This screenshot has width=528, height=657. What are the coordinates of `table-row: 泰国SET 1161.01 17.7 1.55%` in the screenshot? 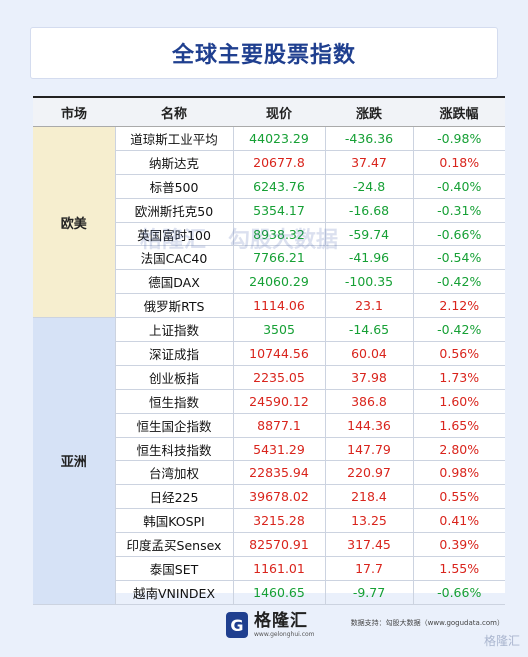 It's located at (269, 568).